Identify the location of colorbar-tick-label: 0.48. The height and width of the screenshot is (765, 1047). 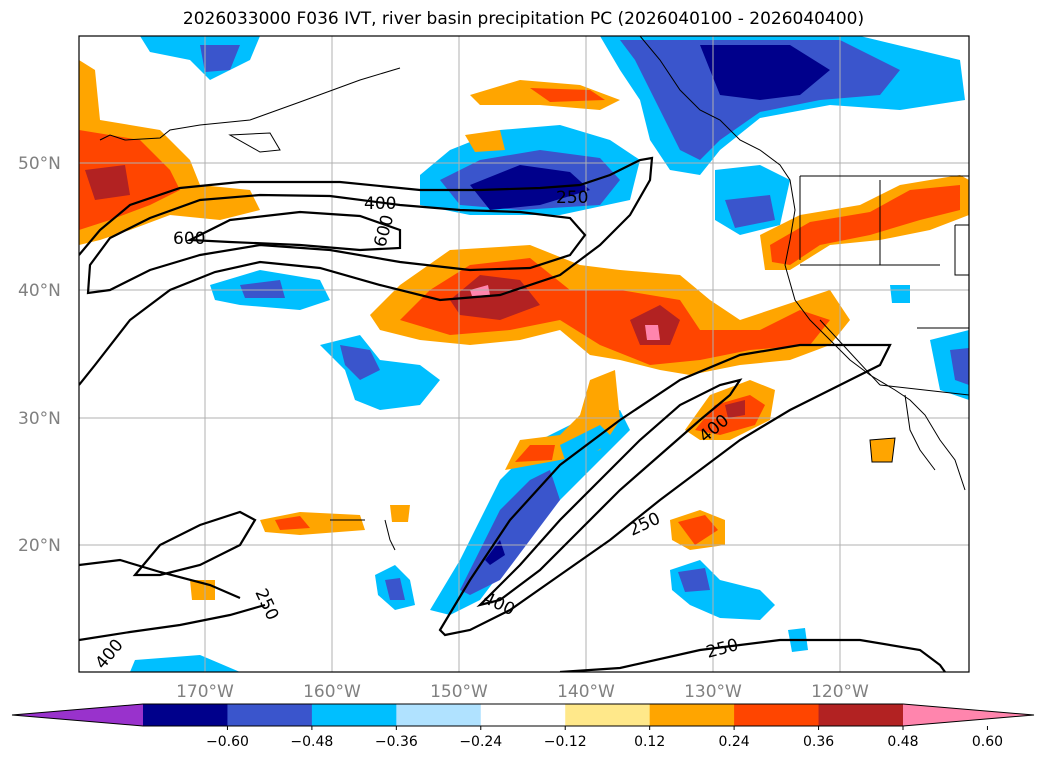
(902, 742).